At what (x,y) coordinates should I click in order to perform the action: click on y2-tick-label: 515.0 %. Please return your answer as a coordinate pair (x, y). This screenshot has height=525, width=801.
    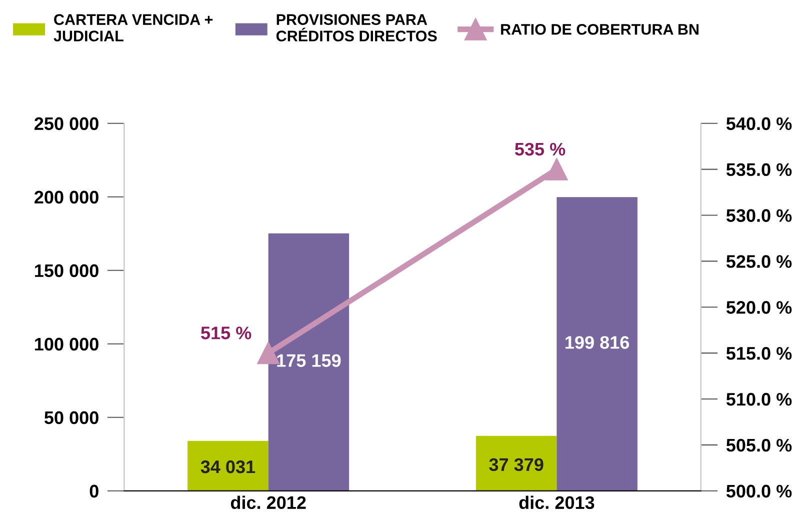
    Looking at the image, I should click on (759, 353).